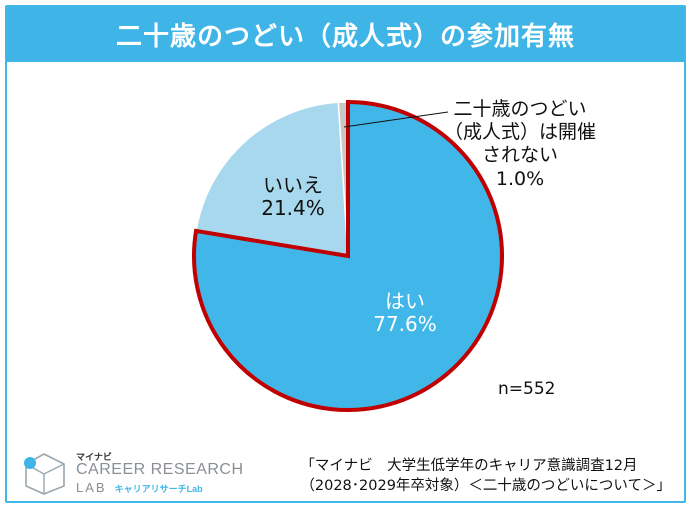 The height and width of the screenshot is (510, 693). I want to click on leader-line, so click(396, 119).